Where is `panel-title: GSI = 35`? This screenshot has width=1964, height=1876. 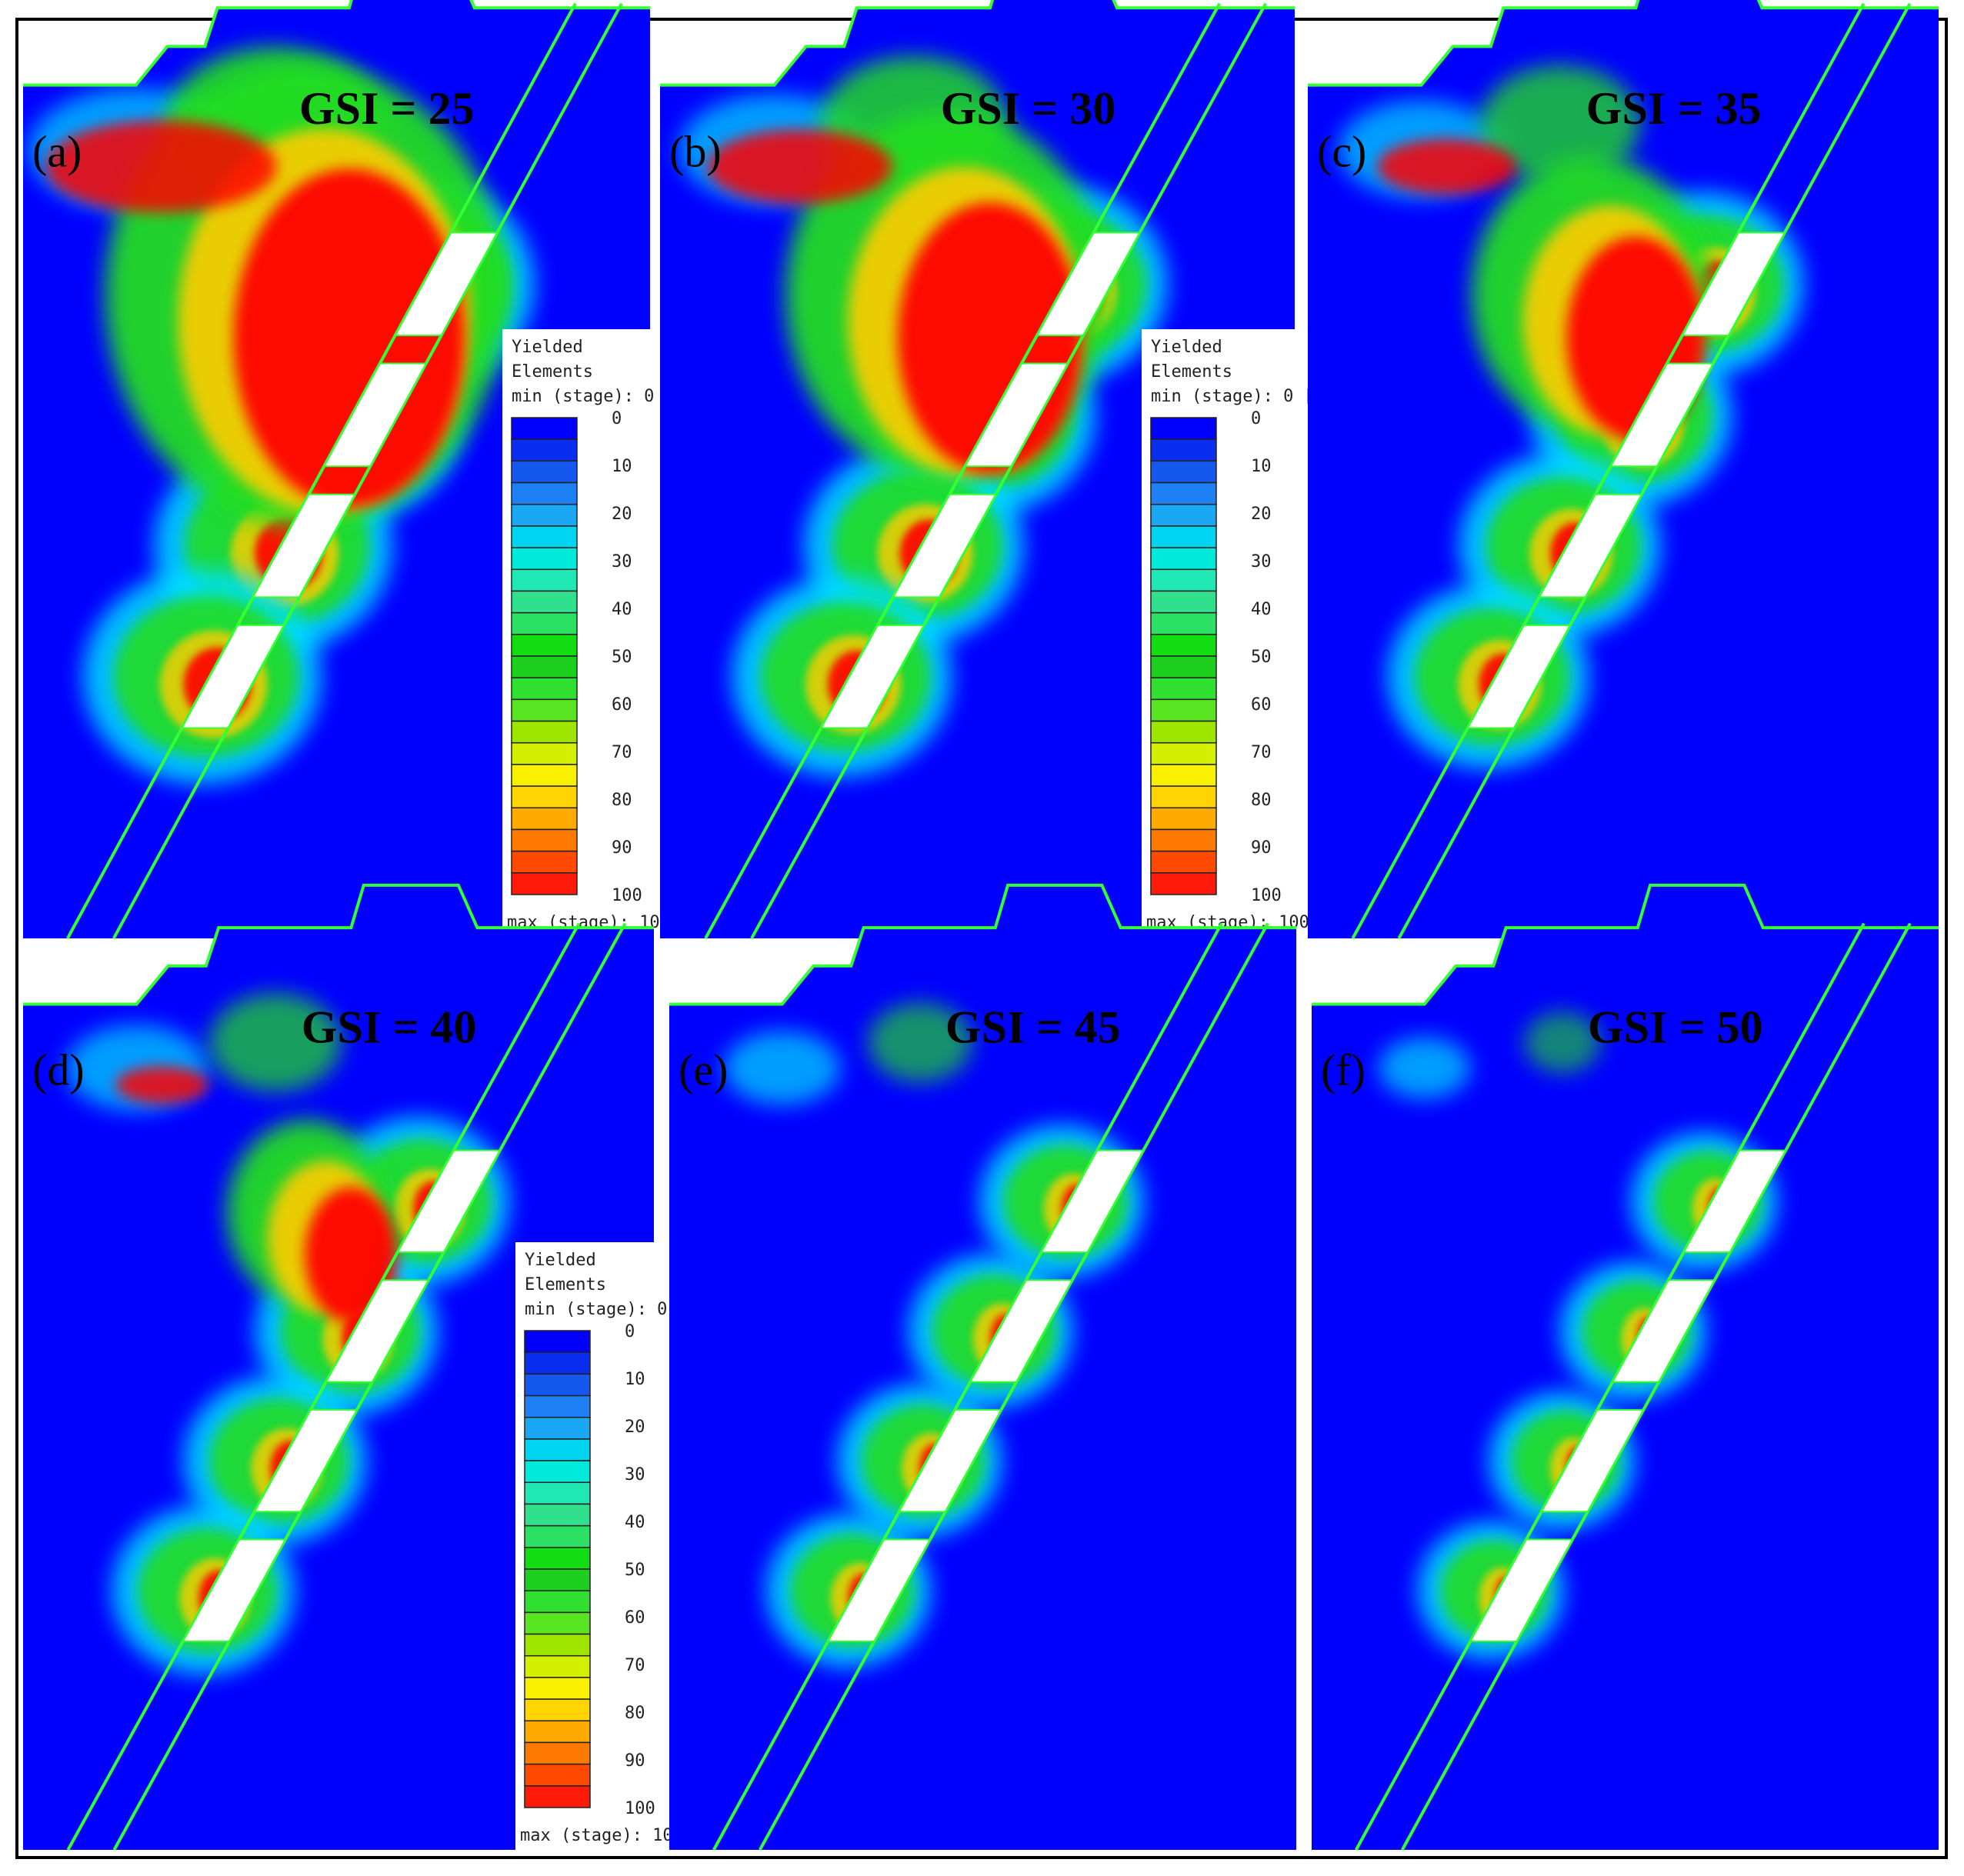
panel-title: GSI = 35 is located at coordinates (1674, 108).